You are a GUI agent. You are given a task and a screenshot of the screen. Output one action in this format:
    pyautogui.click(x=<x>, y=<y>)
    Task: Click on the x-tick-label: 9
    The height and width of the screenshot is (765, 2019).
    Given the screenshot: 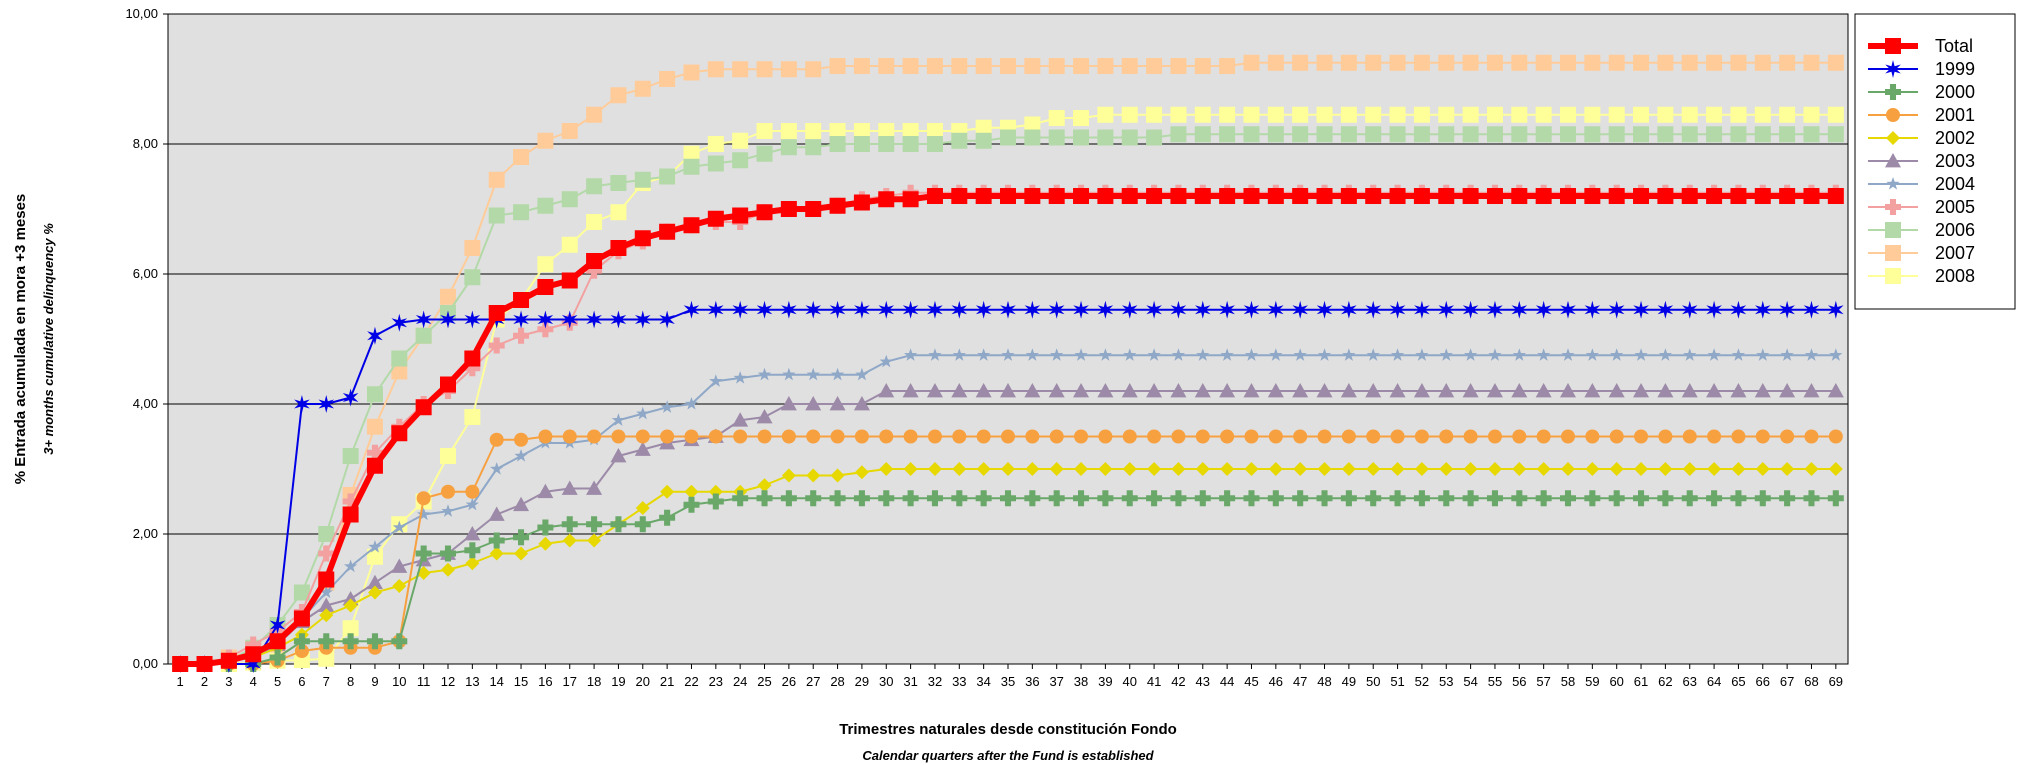 What is the action you would take?
    pyautogui.click(x=374, y=681)
    